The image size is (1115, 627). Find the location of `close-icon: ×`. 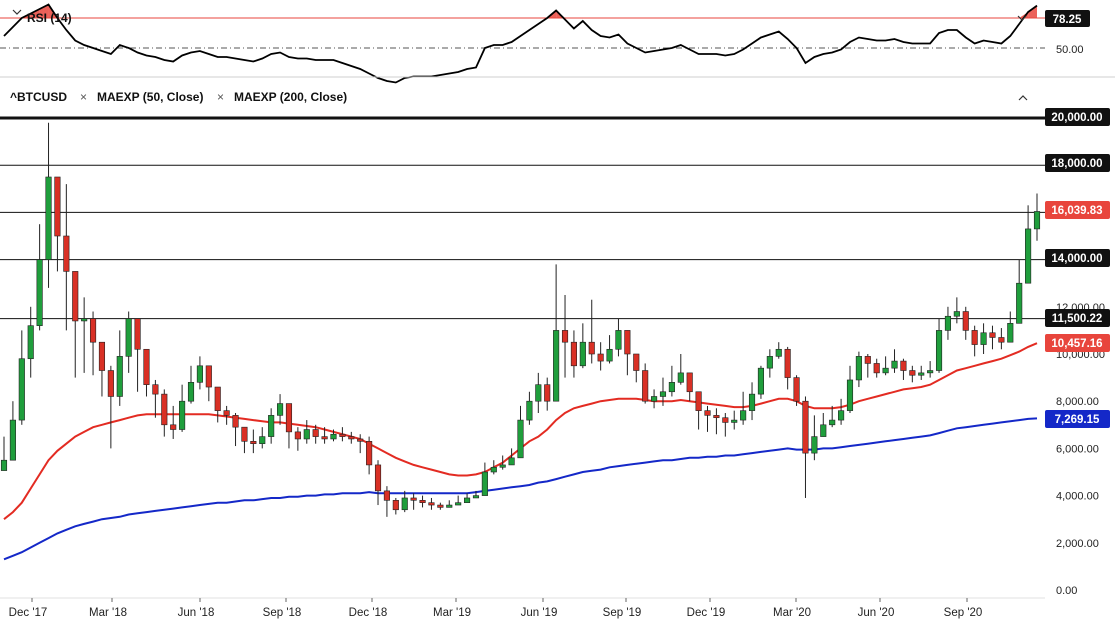

close-icon: × is located at coordinates (220, 97).